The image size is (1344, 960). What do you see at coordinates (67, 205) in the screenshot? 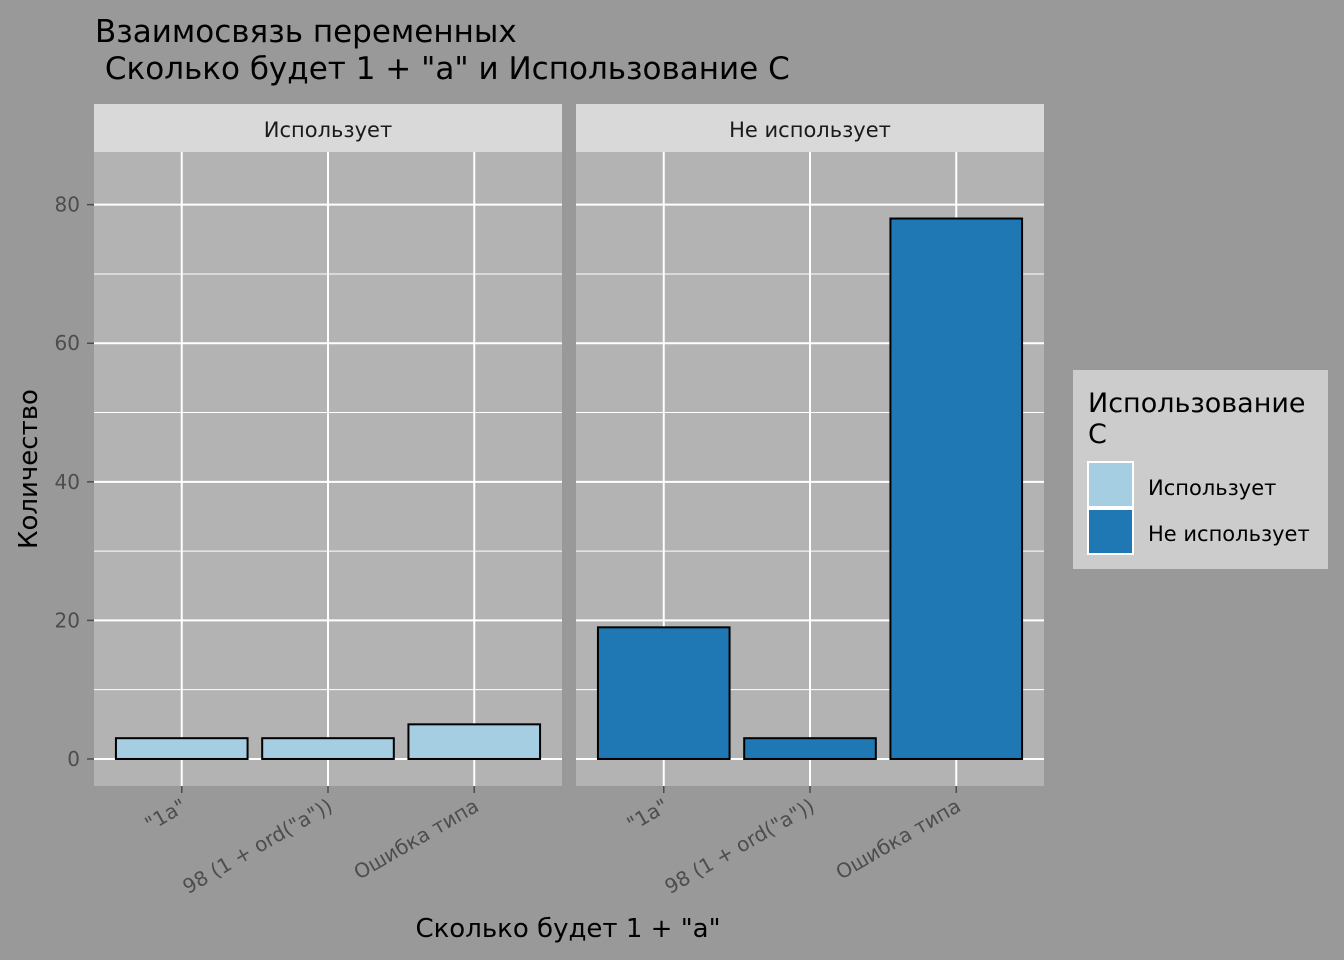
I see `y-tick-label: 80` at bounding box center [67, 205].